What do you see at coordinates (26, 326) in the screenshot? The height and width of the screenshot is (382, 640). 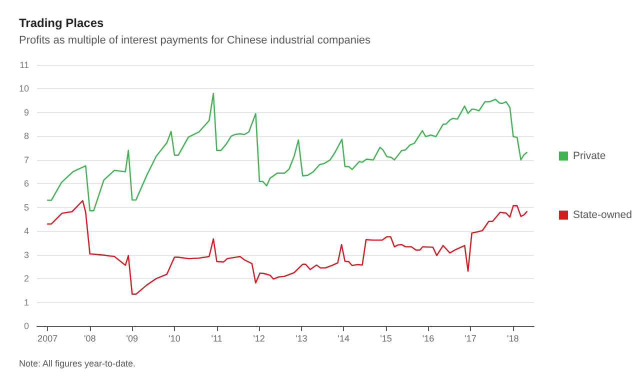 I see `y-tick-label: 0` at bounding box center [26, 326].